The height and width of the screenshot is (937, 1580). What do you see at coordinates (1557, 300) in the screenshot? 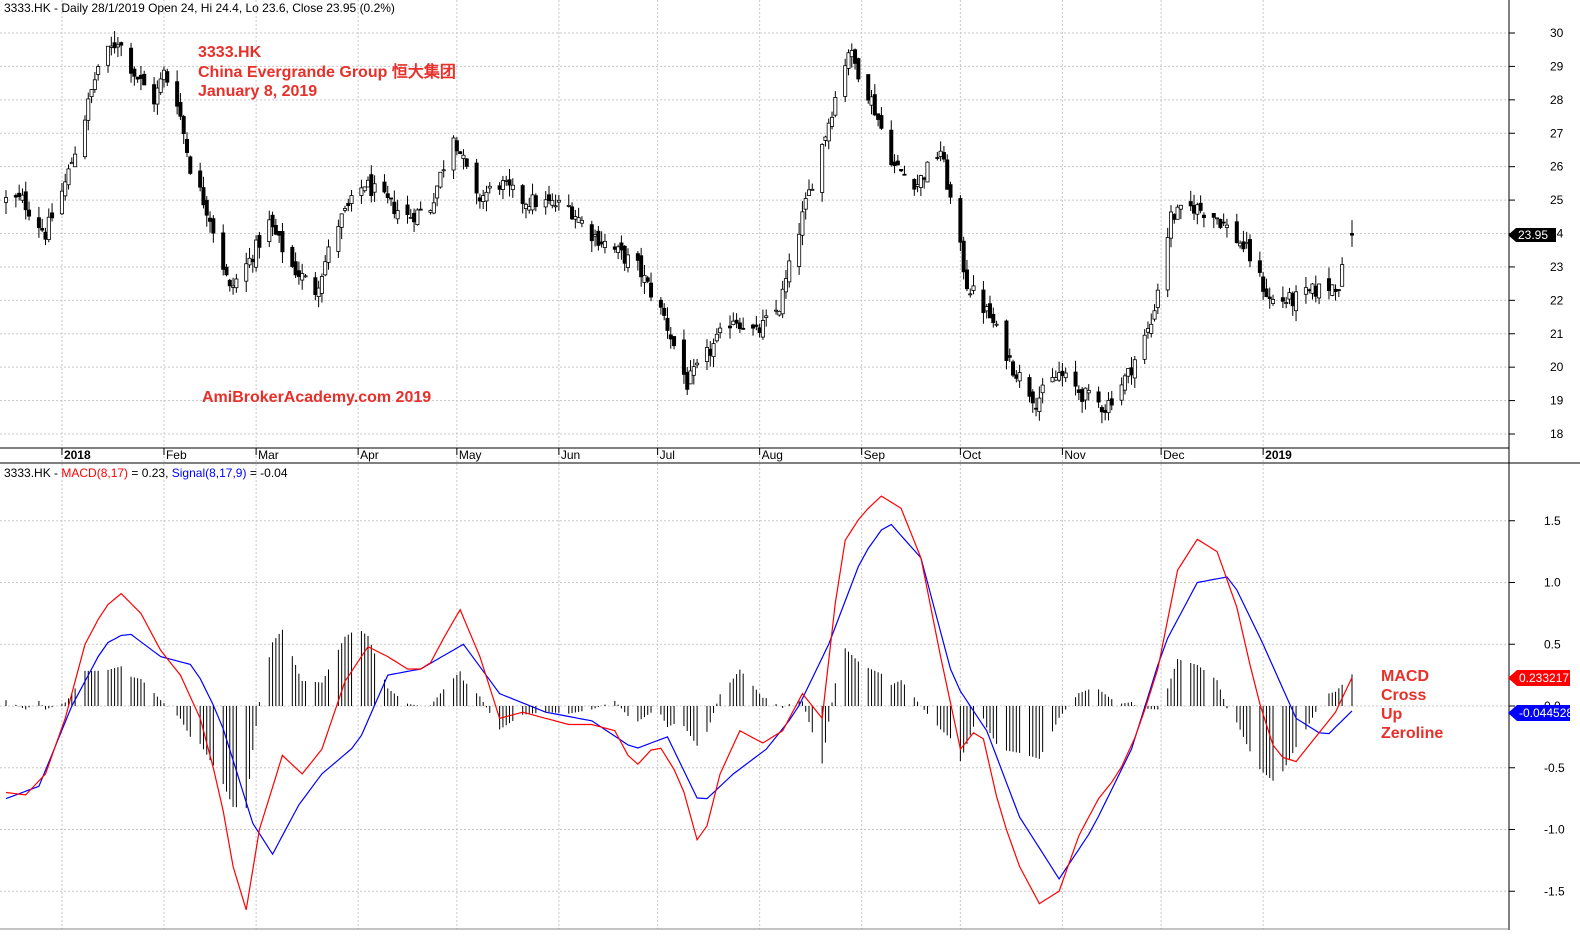
I see `price-y-tick-label: 22` at bounding box center [1557, 300].